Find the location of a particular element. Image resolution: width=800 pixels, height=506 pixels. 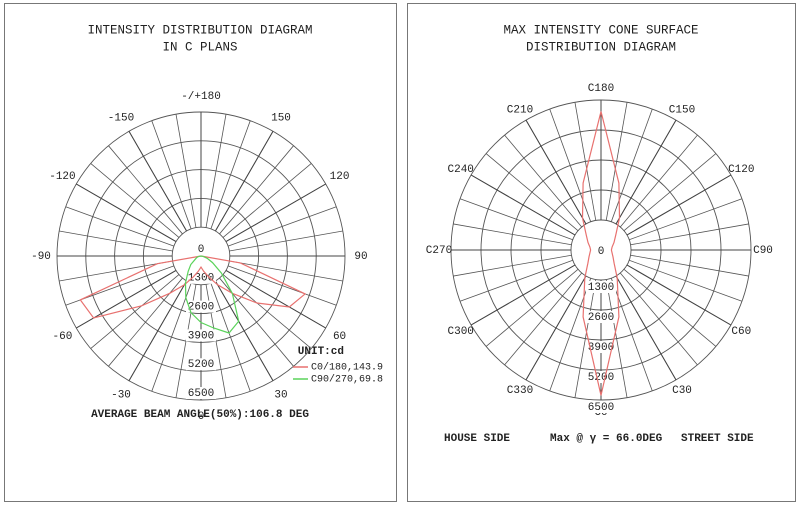

angle-tick-label: 150 is located at coordinates (281, 118).